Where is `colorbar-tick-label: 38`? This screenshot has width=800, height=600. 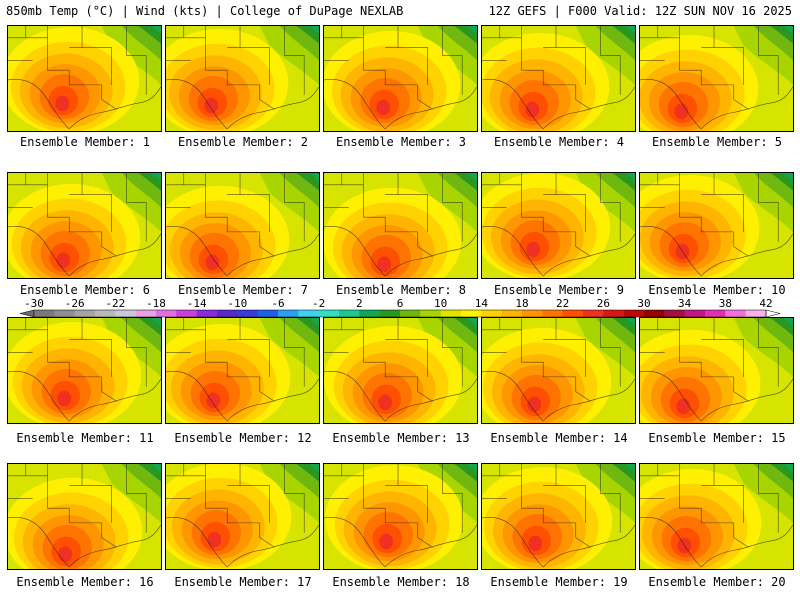
colorbar-tick-label: 38 is located at coordinates (725, 303).